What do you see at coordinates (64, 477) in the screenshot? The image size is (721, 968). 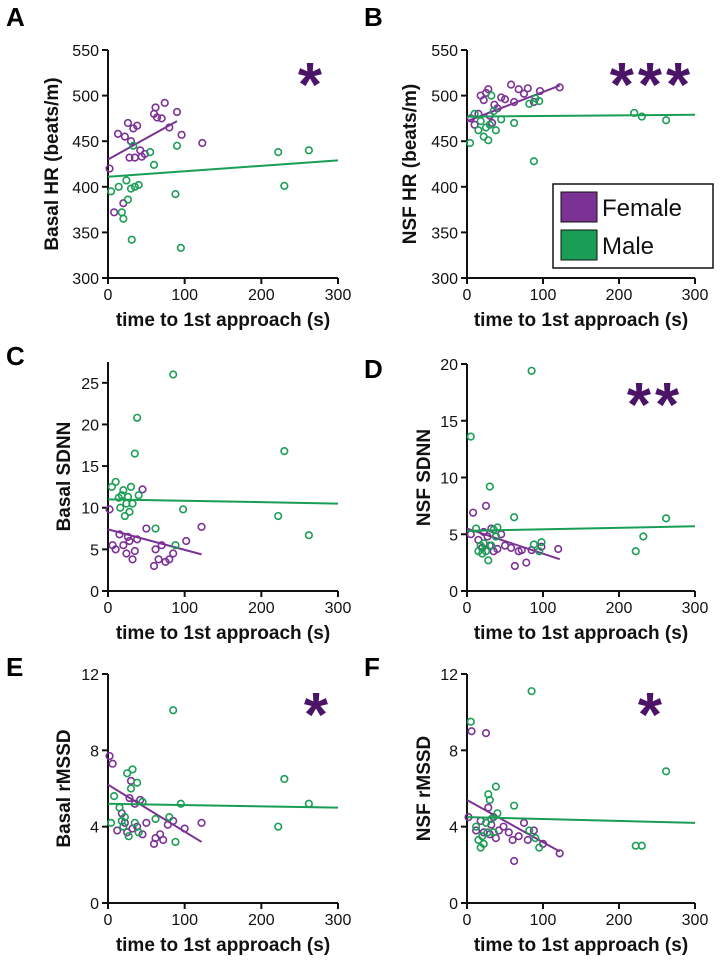 I see `y-axis-label: Basal SDNN` at bounding box center [64, 477].